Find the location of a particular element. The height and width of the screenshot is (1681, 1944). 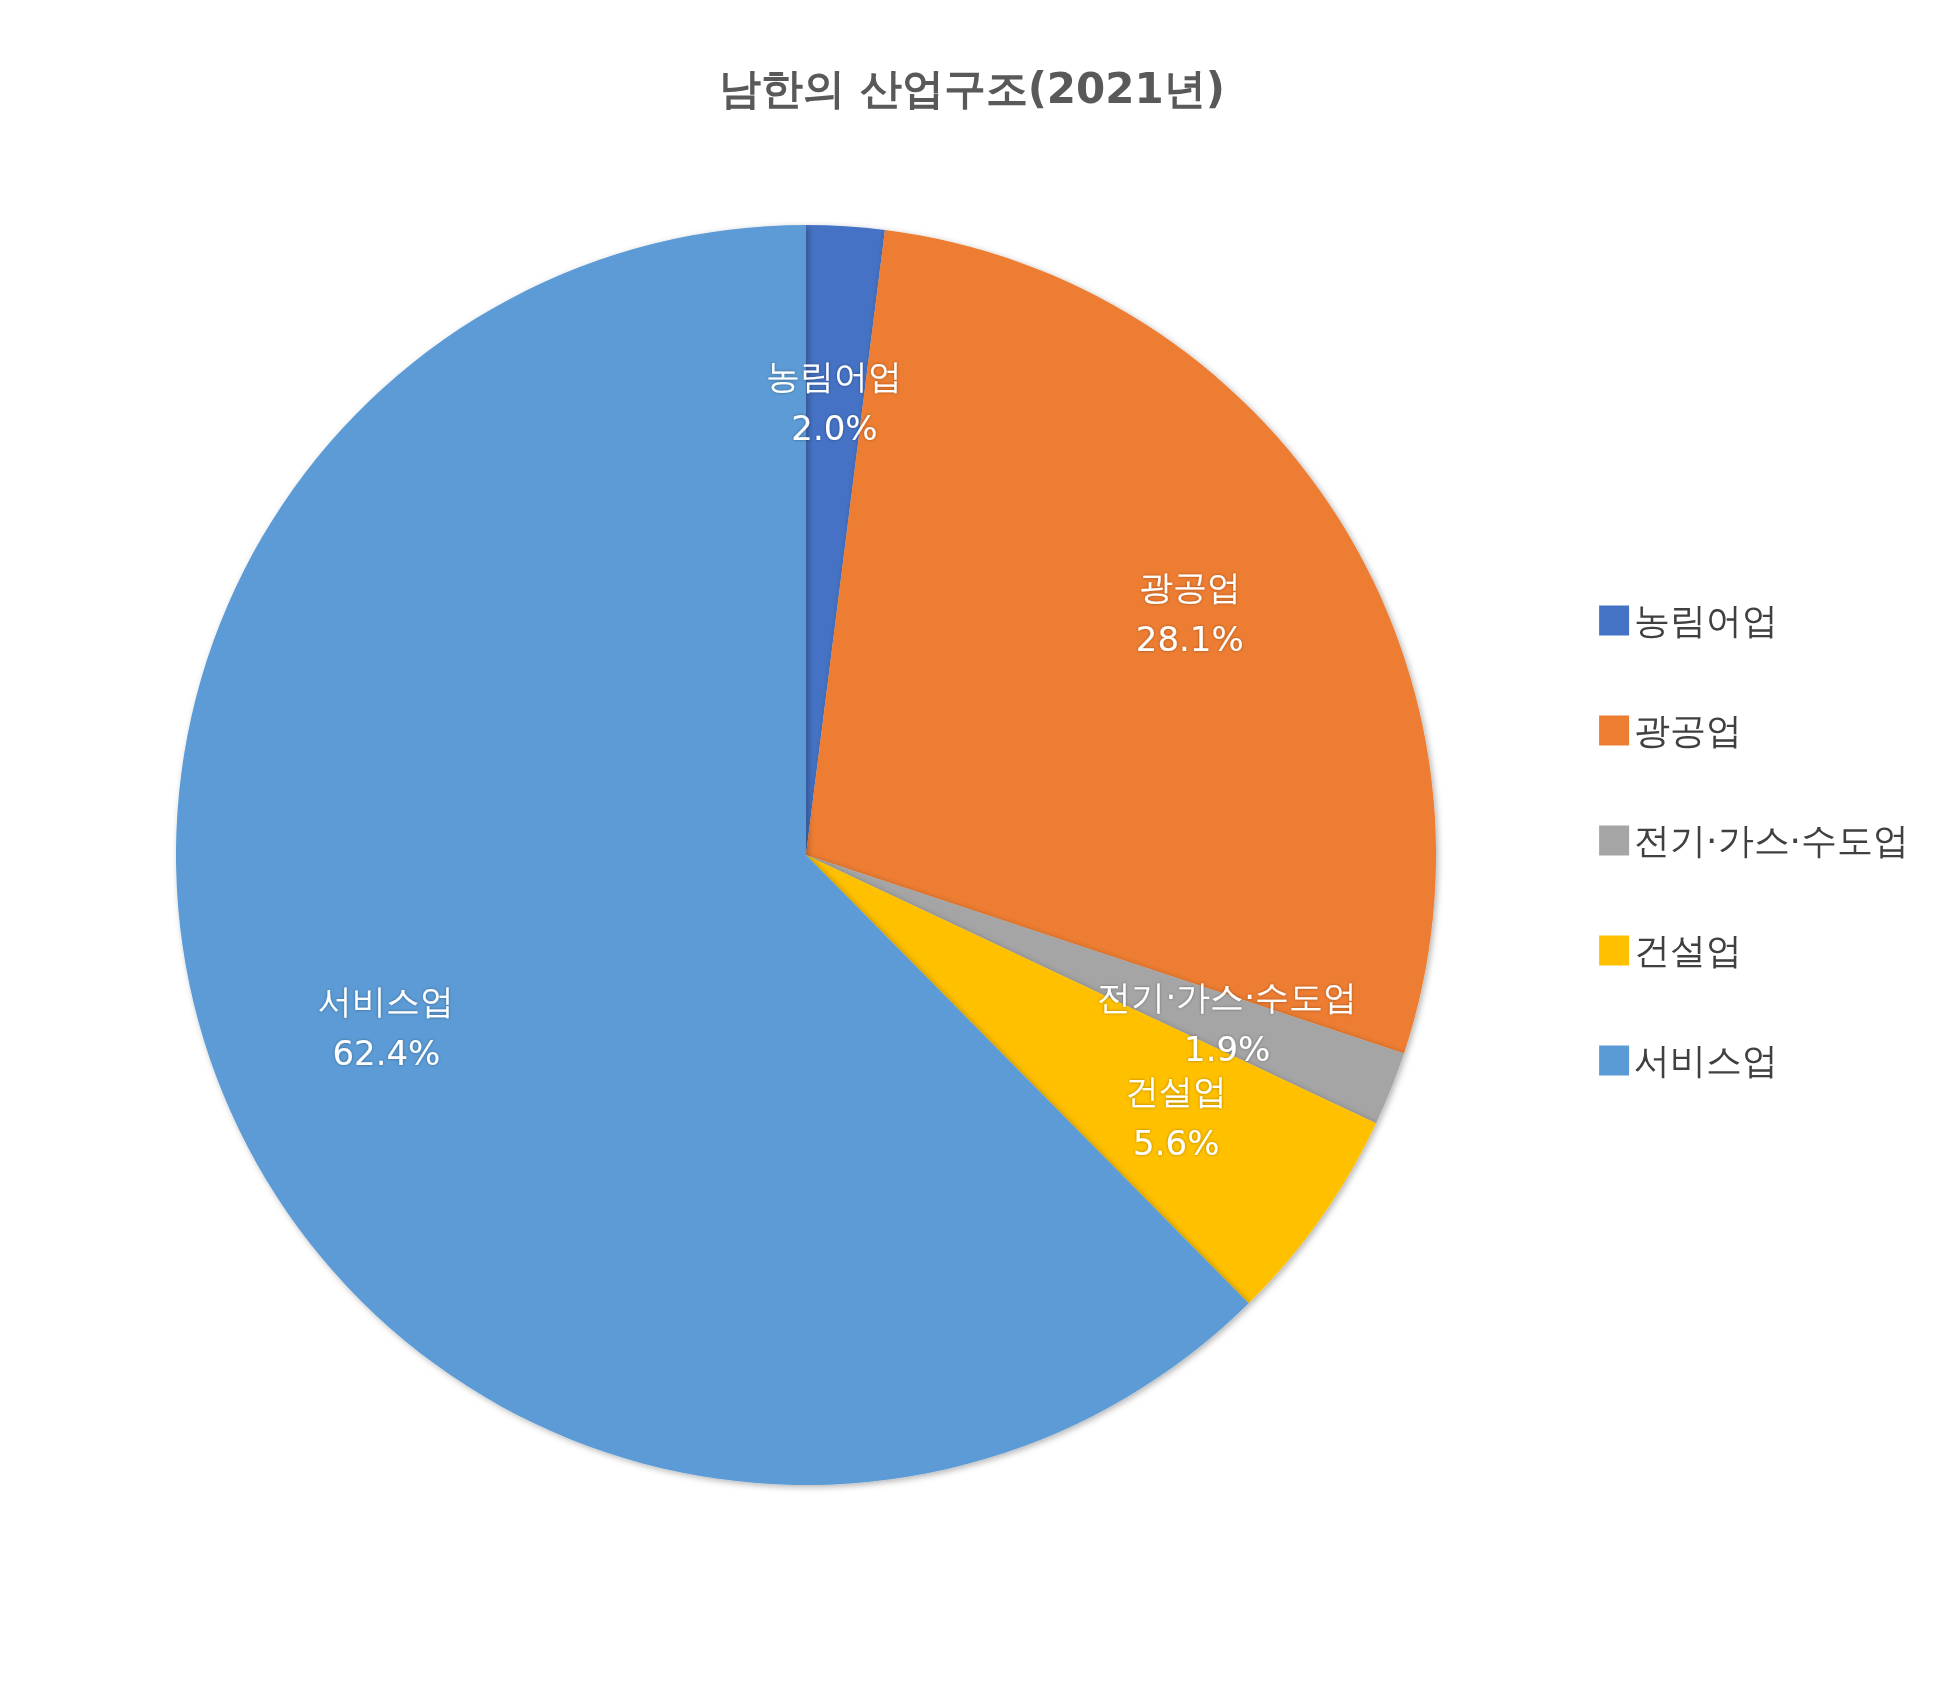

legend-label: 광공업 is located at coordinates (1688, 730).